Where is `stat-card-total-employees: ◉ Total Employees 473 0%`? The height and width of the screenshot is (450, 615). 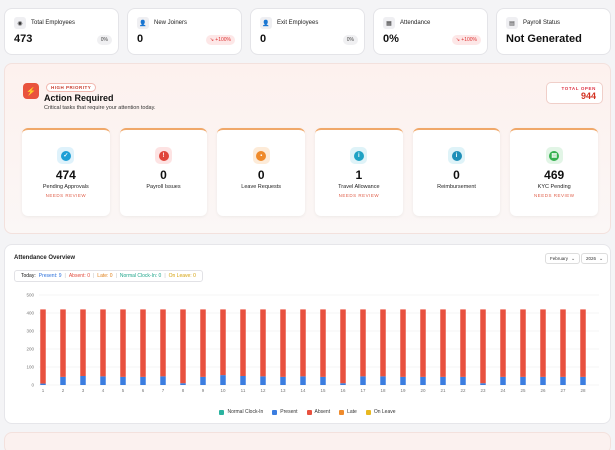 stat-card-total-employees: ◉ Total Employees 473 0% is located at coordinates (61, 31).